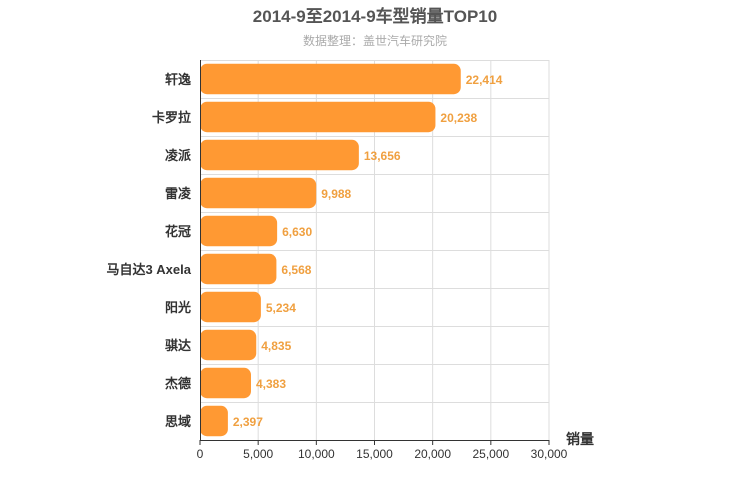 This screenshot has width=750, height=500. What do you see at coordinates (297, 232) in the screenshot?
I see `data-label: 6,630` at bounding box center [297, 232].